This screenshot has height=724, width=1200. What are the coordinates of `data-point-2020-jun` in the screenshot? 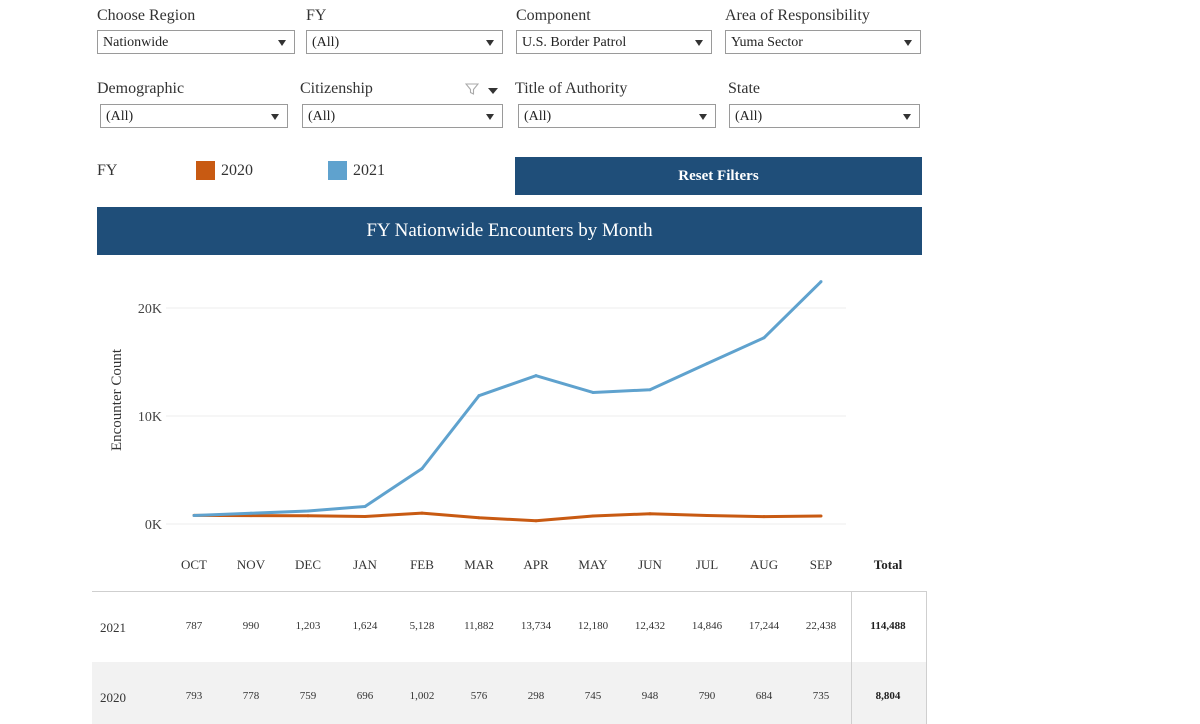 It's located at (650, 514).